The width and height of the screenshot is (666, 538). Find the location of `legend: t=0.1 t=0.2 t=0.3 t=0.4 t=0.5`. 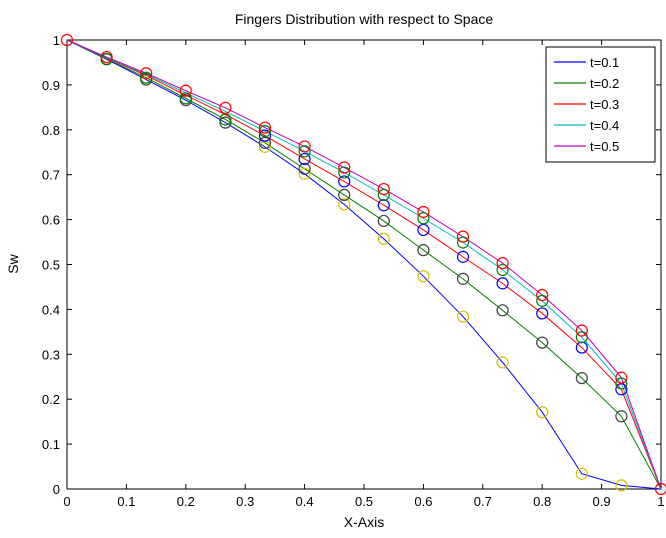

legend: t=0.1 t=0.2 t=0.3 t=0.4 t=0.5 is located at coordinates (600, 104).